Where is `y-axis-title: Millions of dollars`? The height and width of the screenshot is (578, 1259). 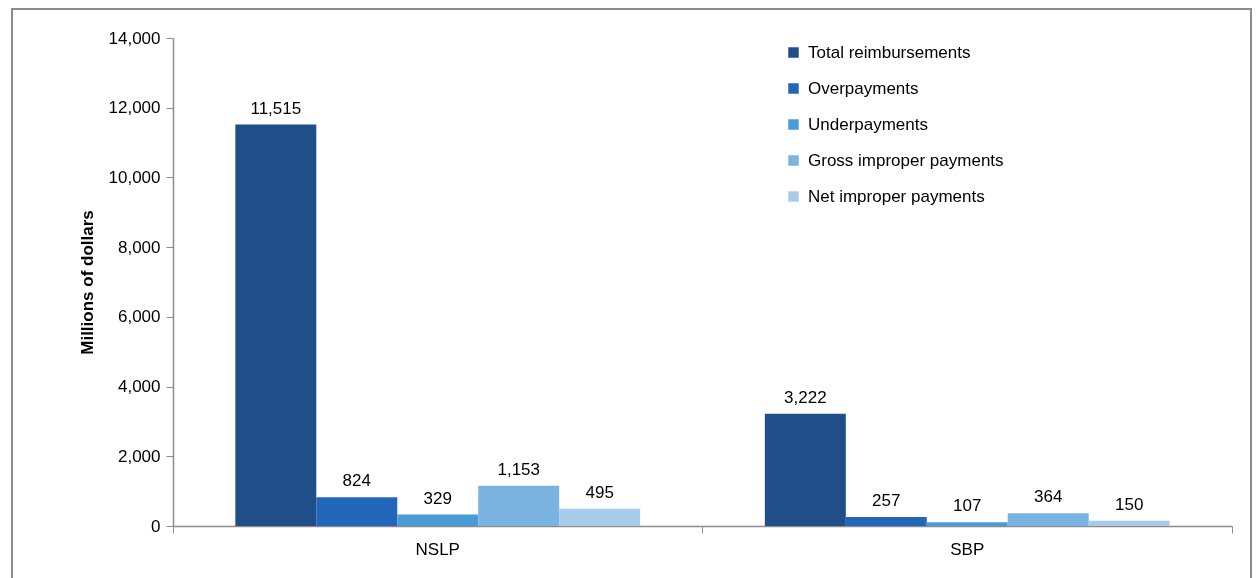 y-axis-title: Millions of dollars is located at coordinates (87, 282).